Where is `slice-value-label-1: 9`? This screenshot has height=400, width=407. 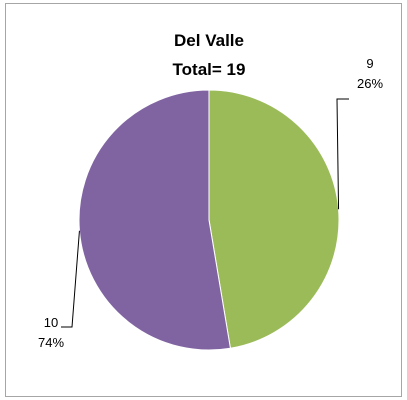
slice-value-label-1: 9 is located at coordinates (369, 63).